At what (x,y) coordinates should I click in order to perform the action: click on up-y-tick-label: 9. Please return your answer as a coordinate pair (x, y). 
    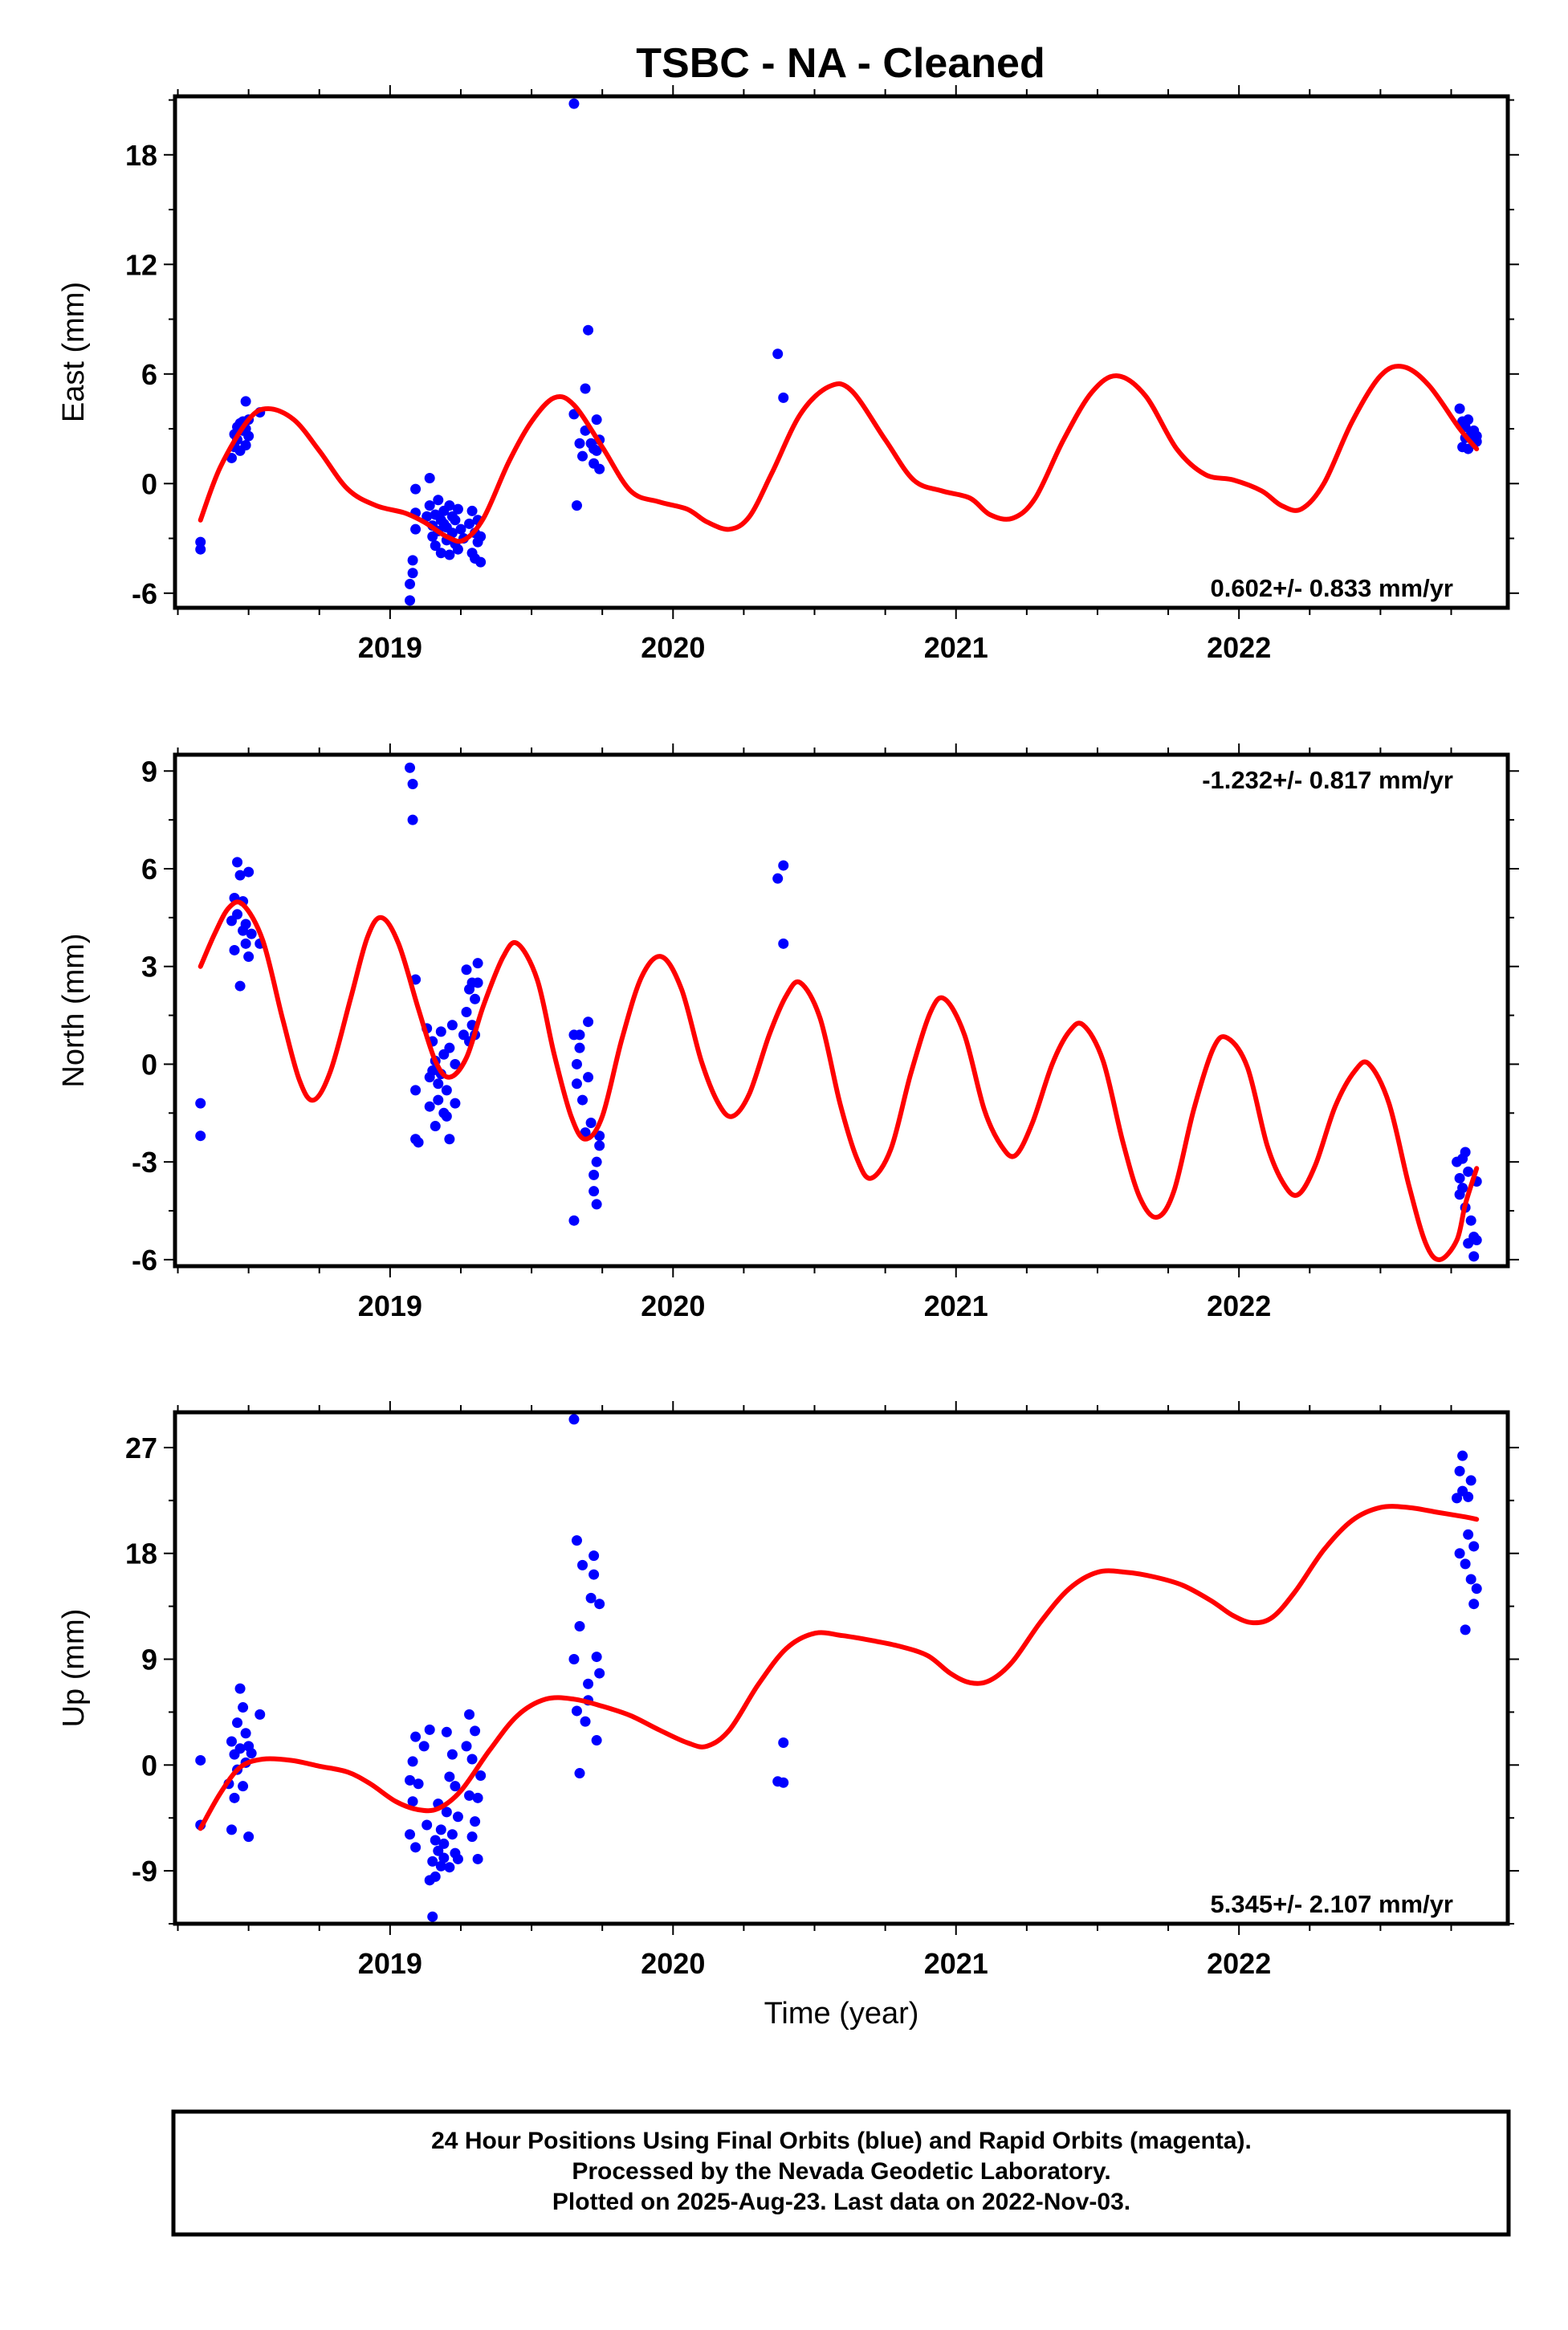
    Looking at the image, I should click on (149, 1660).